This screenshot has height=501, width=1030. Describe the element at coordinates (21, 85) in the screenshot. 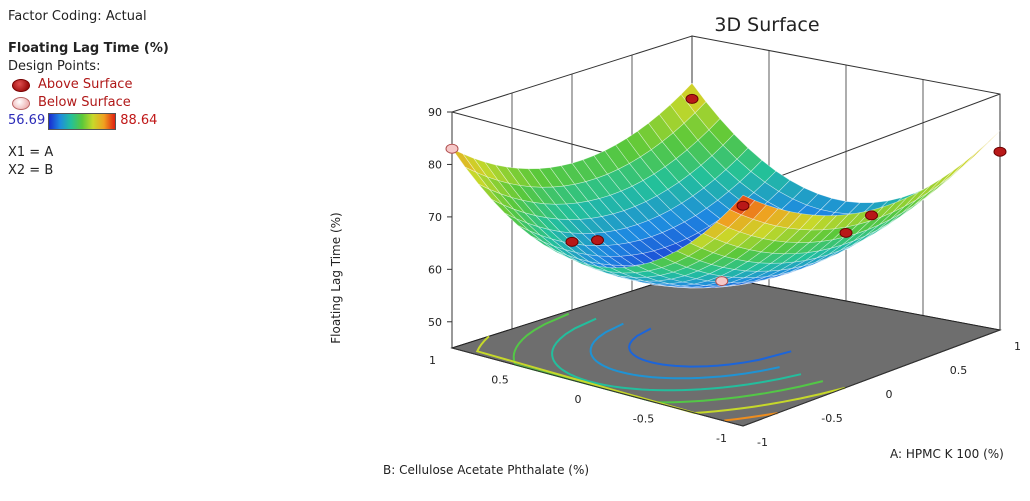

I see `above-surface-marker-icon` at that location.